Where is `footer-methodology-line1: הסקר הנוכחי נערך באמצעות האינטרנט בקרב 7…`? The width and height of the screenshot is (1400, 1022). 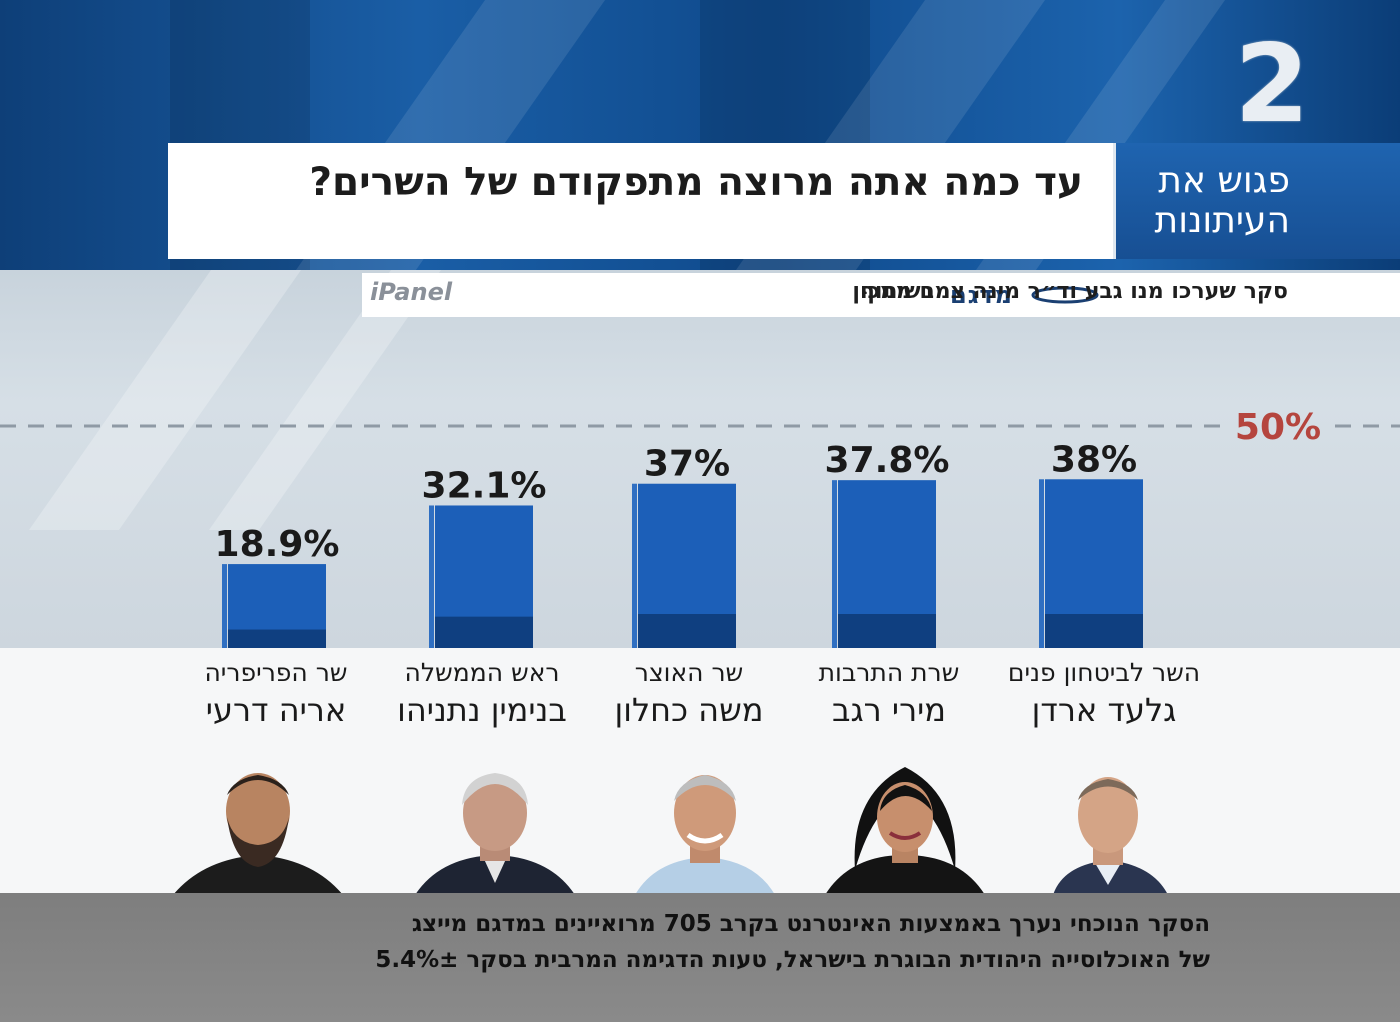 footer-methodology-line1: הסקר הנוכחי נערך באמצעות האינטרנט בקרב 7… is located at coordinates (810, 924).